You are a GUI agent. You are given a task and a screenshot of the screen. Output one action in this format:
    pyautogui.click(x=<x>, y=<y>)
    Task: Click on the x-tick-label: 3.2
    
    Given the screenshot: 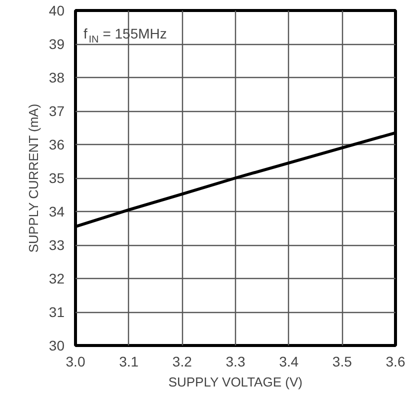 What is the action you would take?
    pyautogui.click(x=182, y=362)
    